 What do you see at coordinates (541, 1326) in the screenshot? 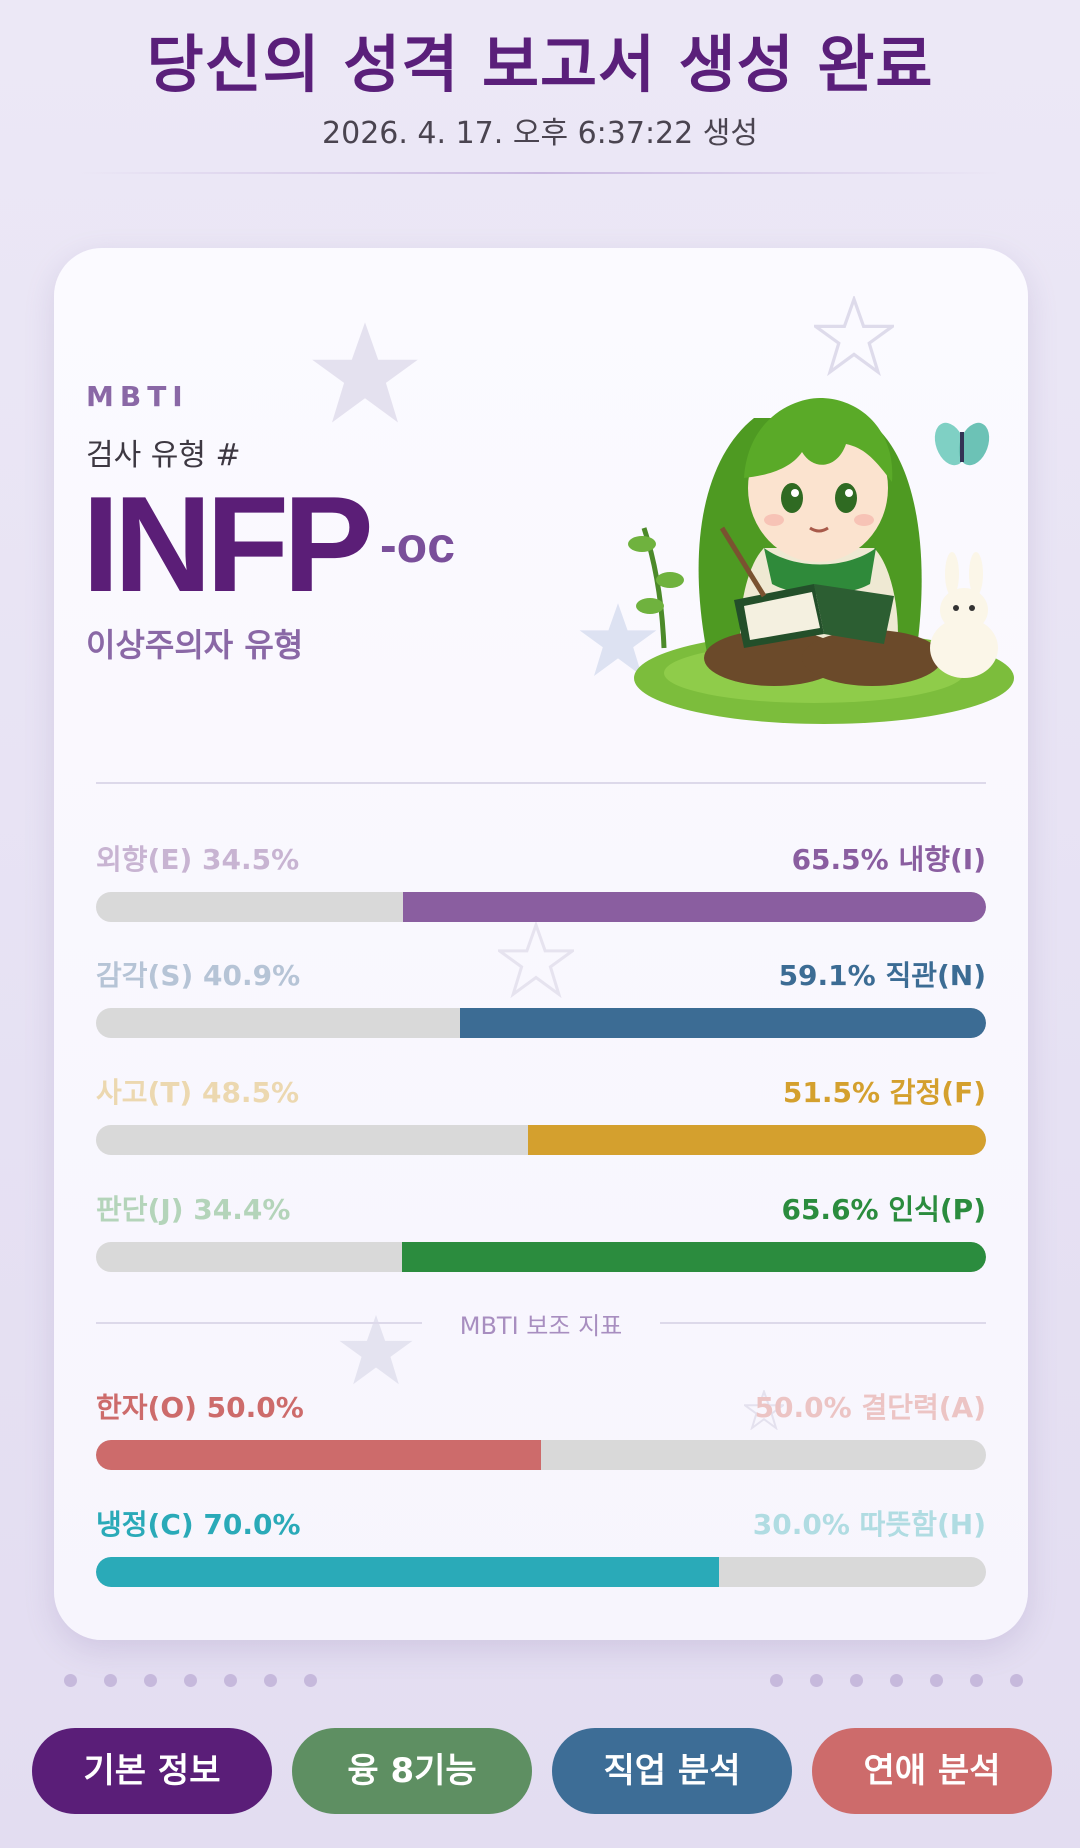
I see `aux-section-label: MBTI 보조 지표` at bounding box center [541, 1326].